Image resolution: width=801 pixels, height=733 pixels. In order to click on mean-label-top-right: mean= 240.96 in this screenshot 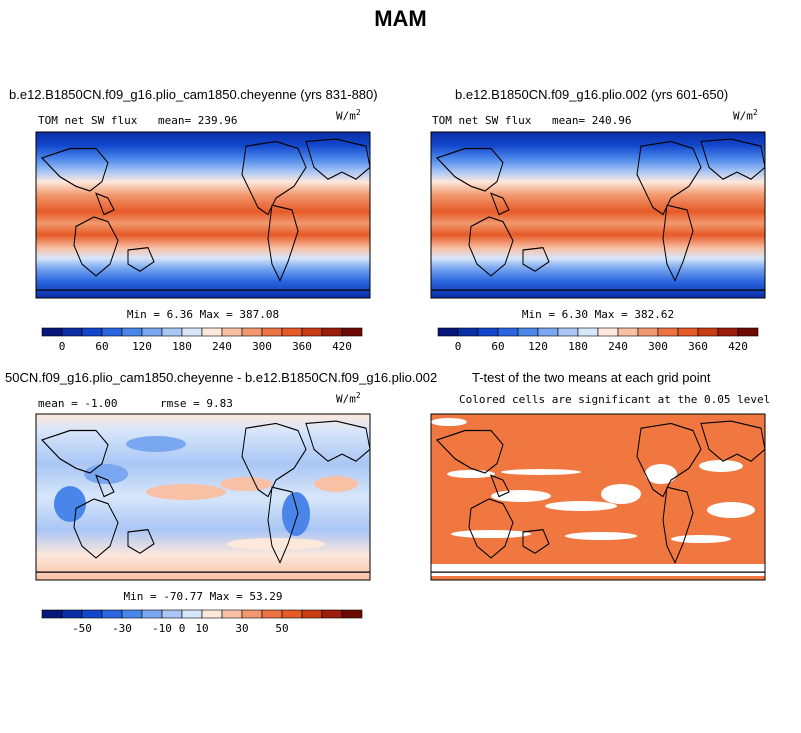, I will do `click(592, 120)`.